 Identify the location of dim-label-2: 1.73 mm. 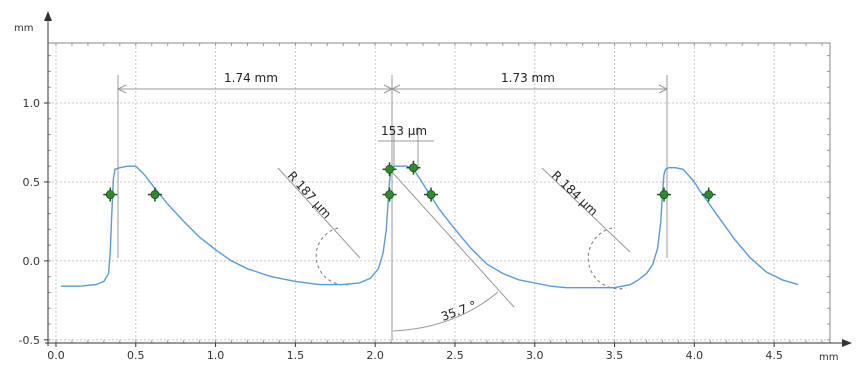
(528, 78).